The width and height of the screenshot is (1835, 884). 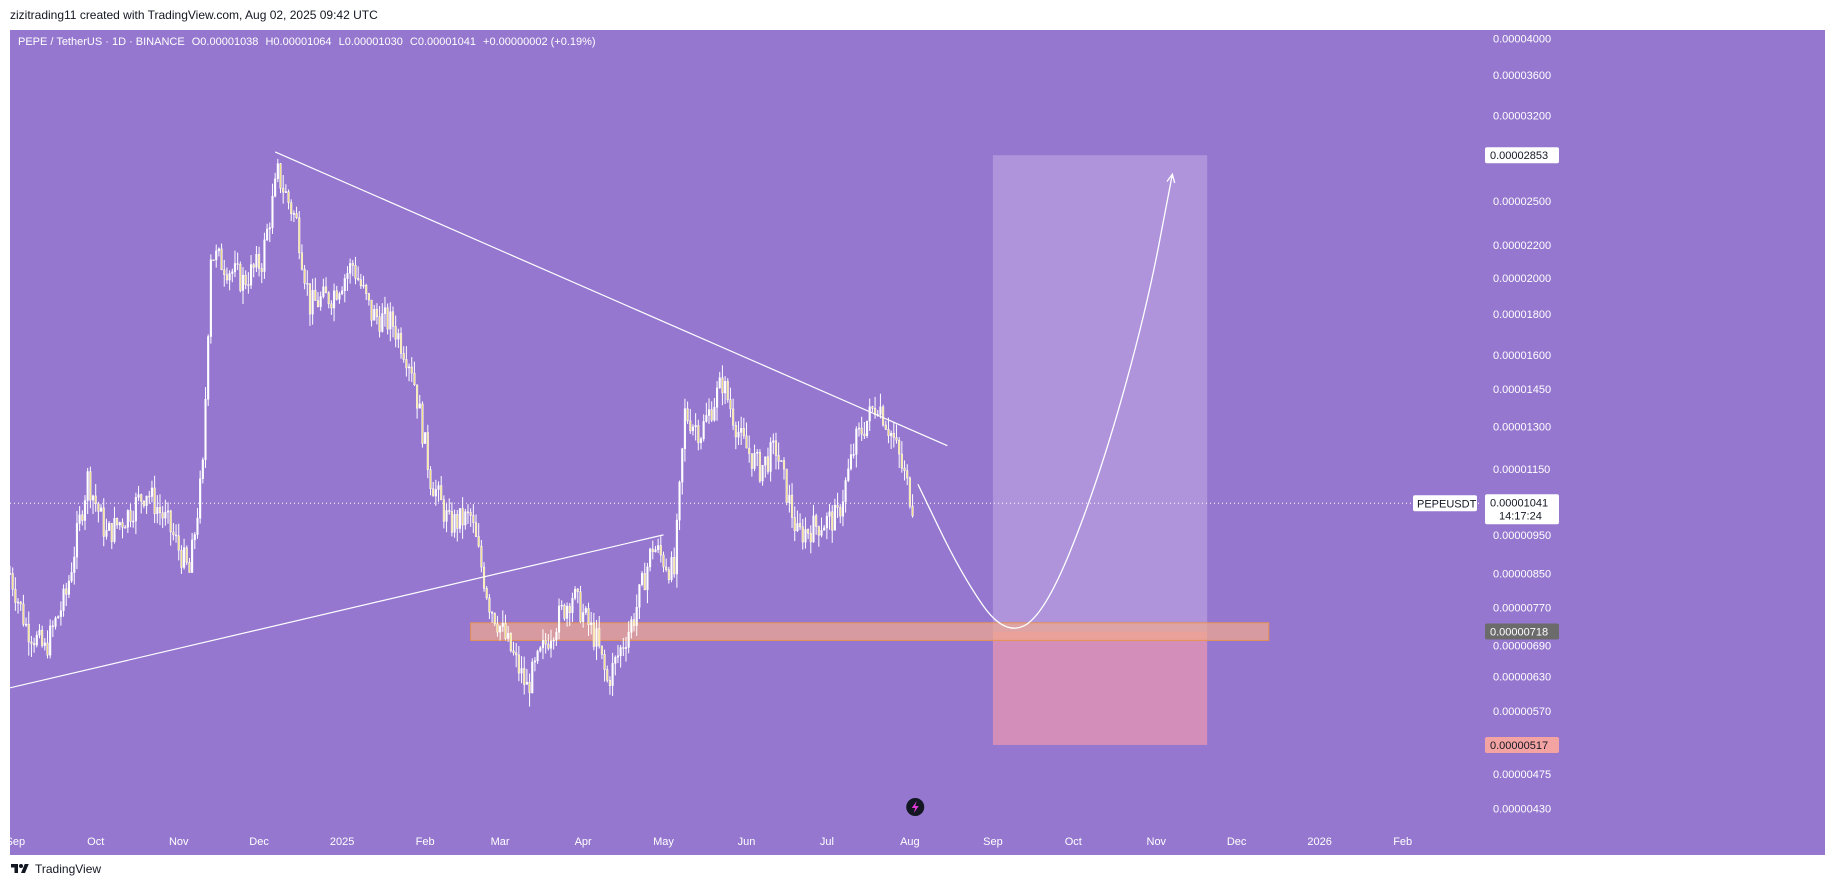 I want to click on ascending-support-trendline, so click(x=337, y=611).